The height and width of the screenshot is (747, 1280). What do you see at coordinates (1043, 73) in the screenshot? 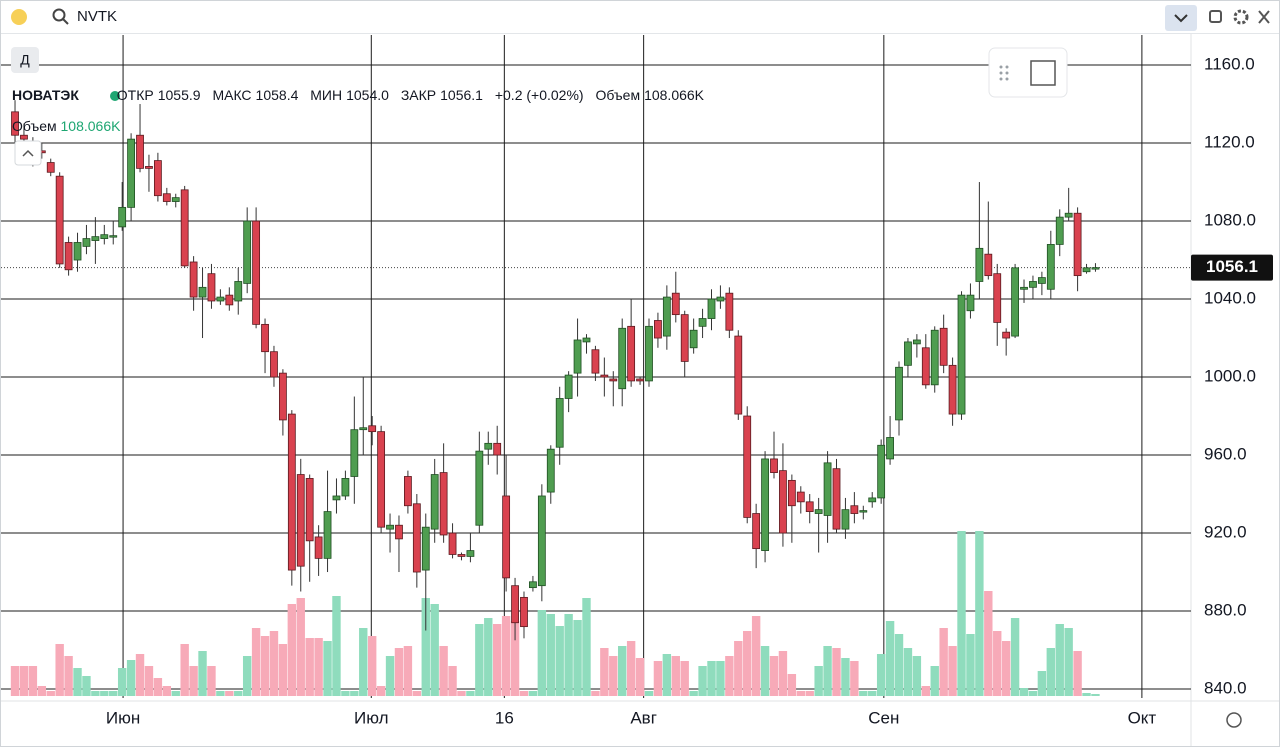
I see `rect-tool` at bounding box center [1043, 73].